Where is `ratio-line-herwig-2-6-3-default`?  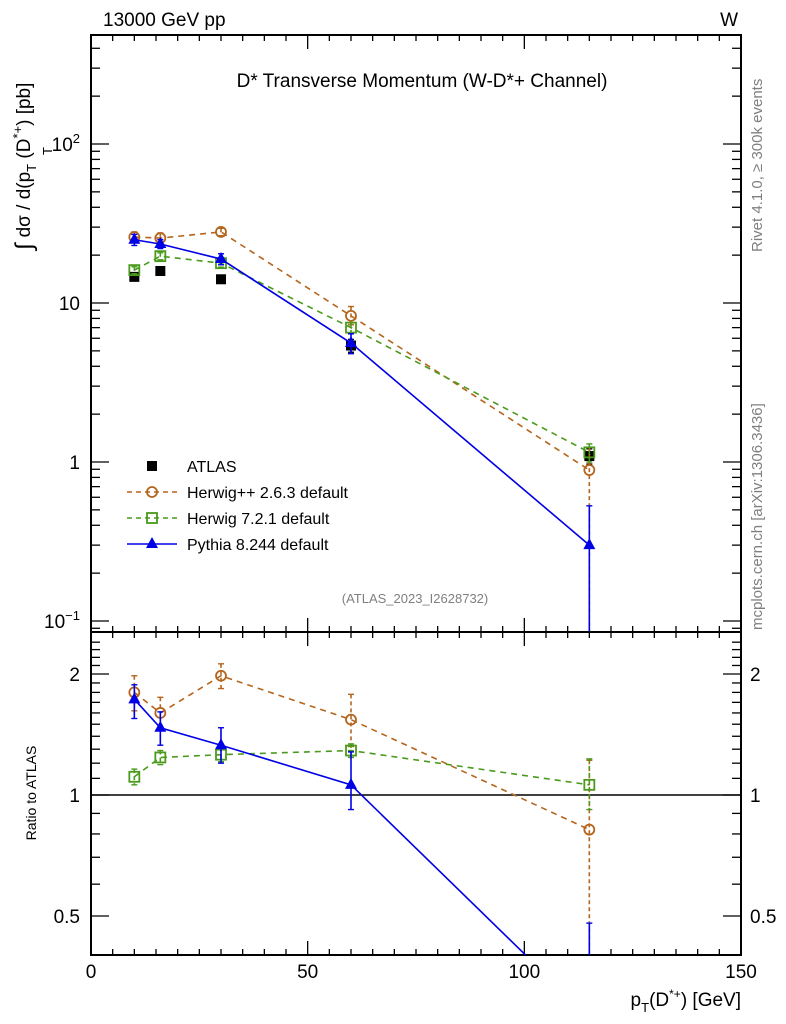
ratio-line-herwig-2-6-3-default is located at coordinates (361, 752).